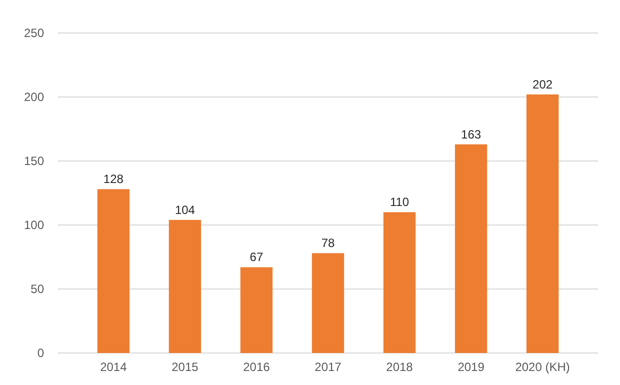 The image size is (620, 385). I want to click on data-label: 128, so click(113, 179).